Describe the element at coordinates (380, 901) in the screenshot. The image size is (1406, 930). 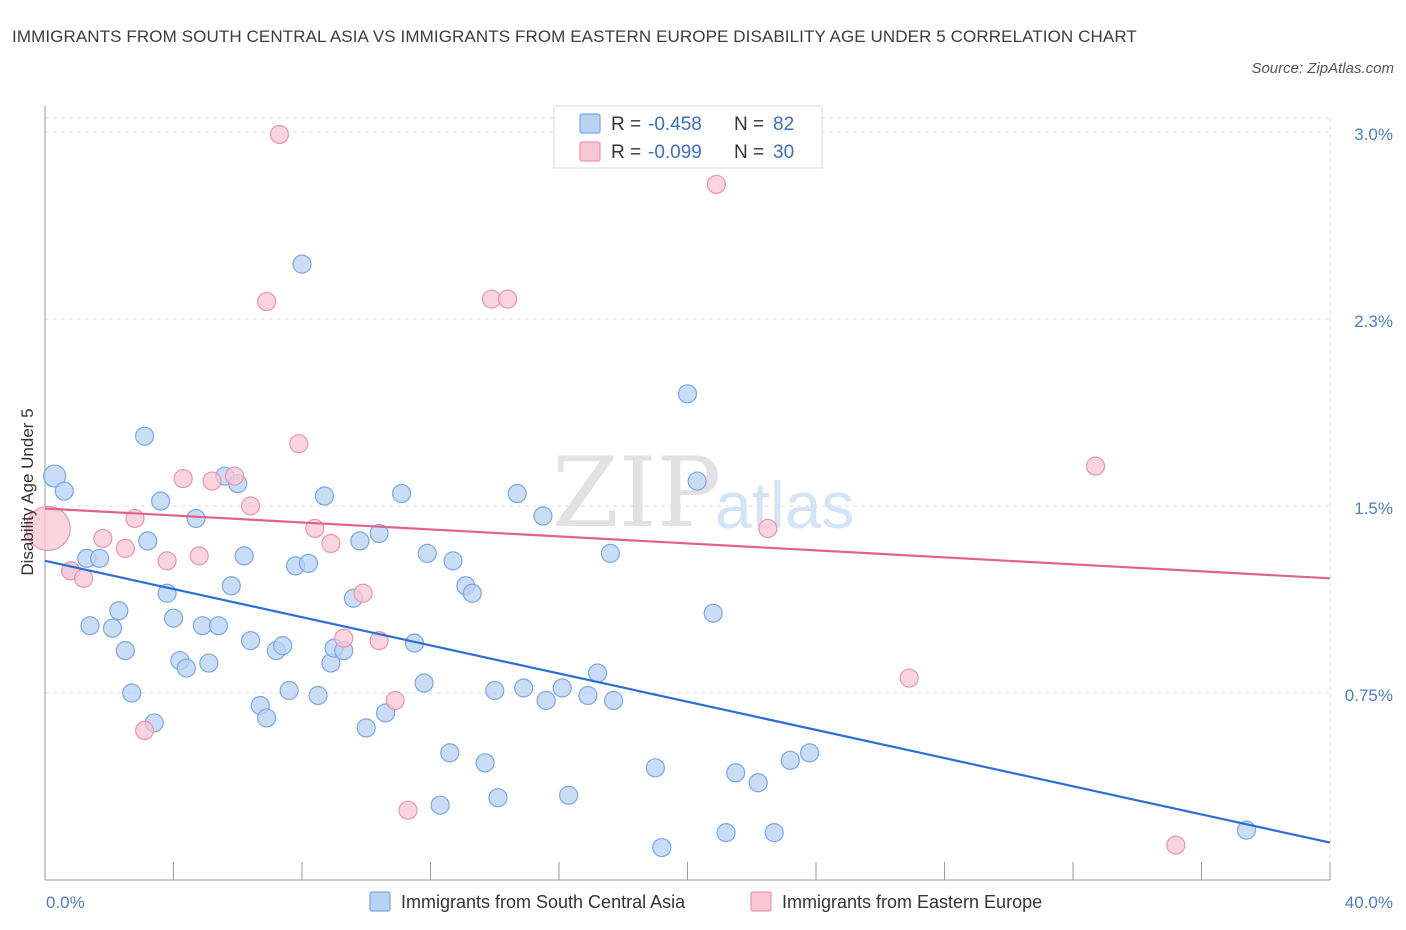
I see `series-legend-swatch-blue` at that location.